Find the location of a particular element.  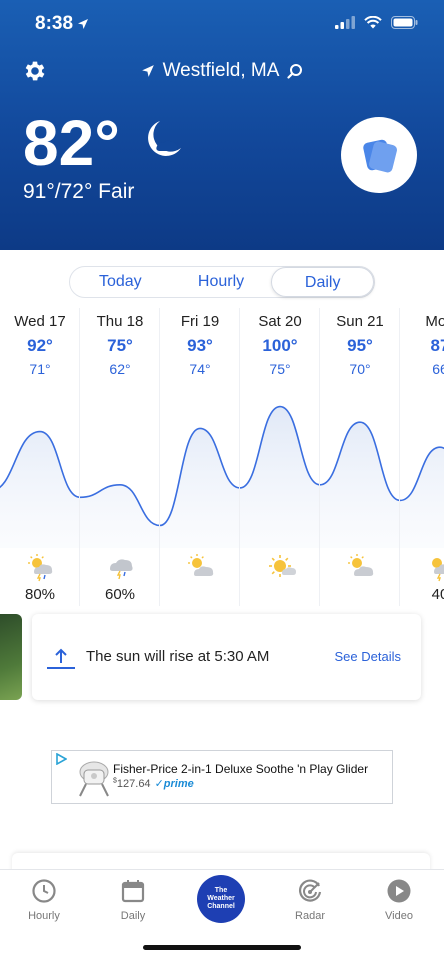

current-temperature: 82° is located at coordinates (71, 143).